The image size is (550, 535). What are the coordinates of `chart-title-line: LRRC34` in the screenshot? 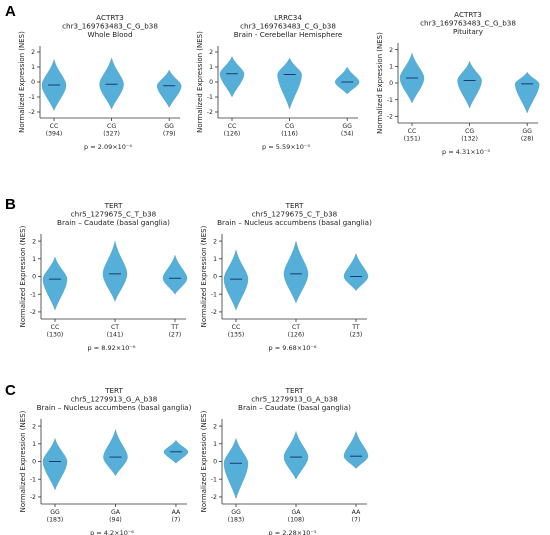 It's located at (288, 17).